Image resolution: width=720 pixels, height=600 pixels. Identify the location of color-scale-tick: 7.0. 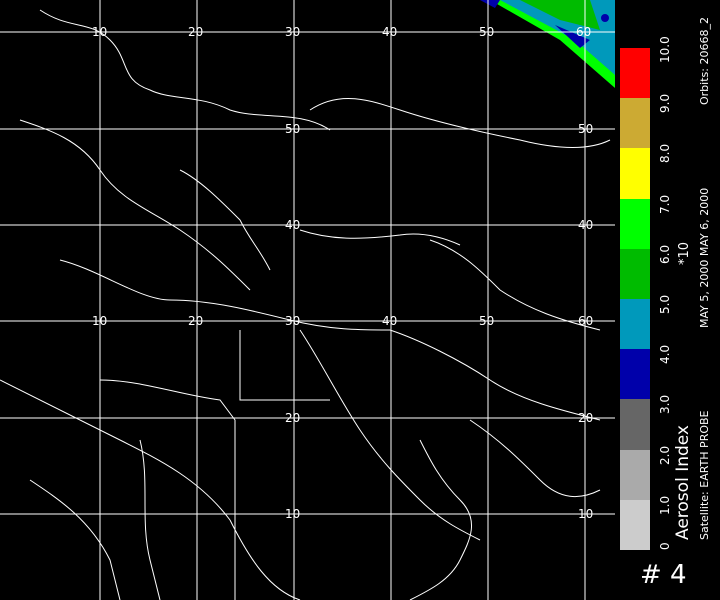
(665, 204).